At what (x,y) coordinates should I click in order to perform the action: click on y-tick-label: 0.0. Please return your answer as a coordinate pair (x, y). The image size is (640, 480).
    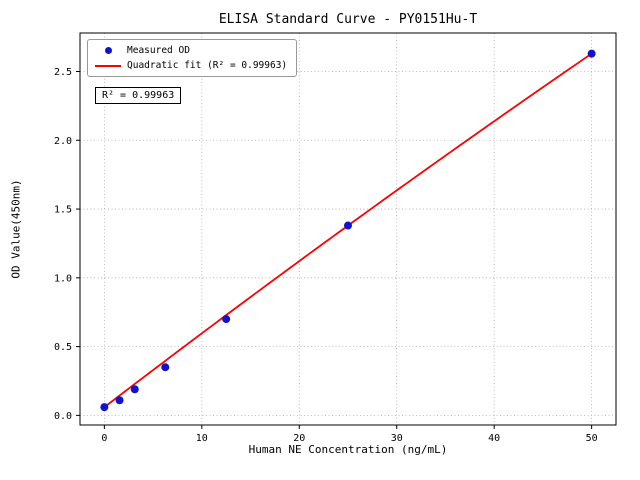
    Looking at the image, I should click on (63, 416).